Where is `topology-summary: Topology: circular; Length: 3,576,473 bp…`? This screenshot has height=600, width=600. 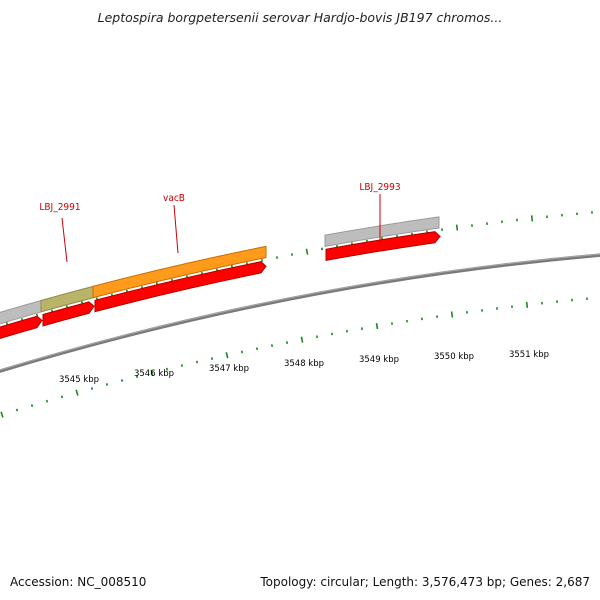
topology-summary: Topology: circular; Length: 3,576,473 bp… is located at coordinates (425, 582).